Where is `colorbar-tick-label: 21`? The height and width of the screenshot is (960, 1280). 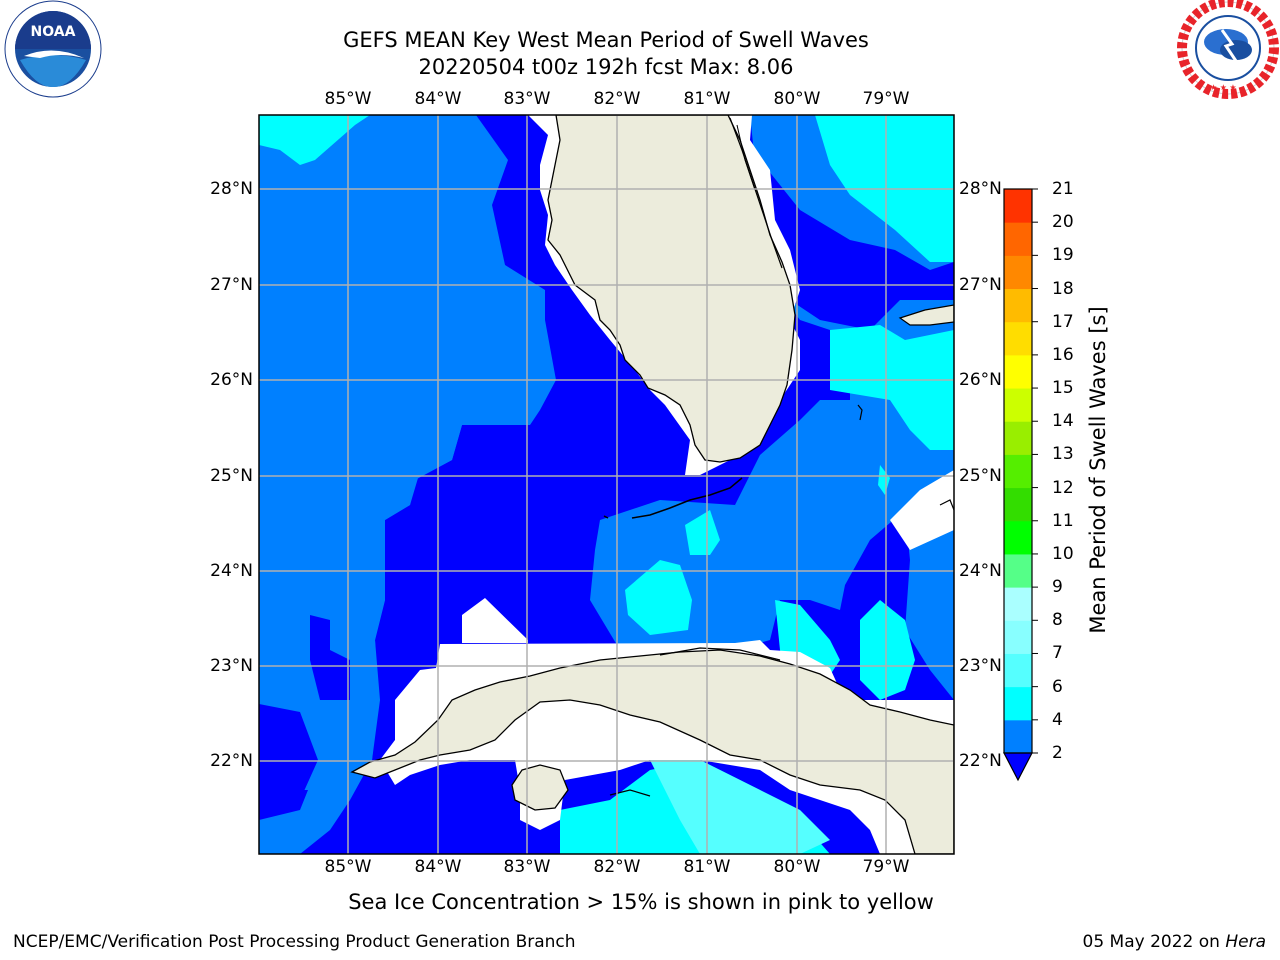 colorbar-tick-label: 21 is located at coordinates (1063, 189).